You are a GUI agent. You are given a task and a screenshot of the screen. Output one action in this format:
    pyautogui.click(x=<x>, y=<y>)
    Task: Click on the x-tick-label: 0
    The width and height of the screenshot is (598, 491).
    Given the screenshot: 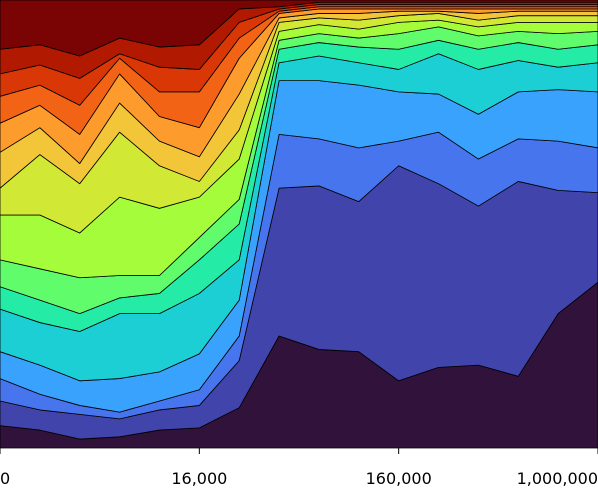 What is the action you would take?
    pyautogui.click(x=5, y=478)
    